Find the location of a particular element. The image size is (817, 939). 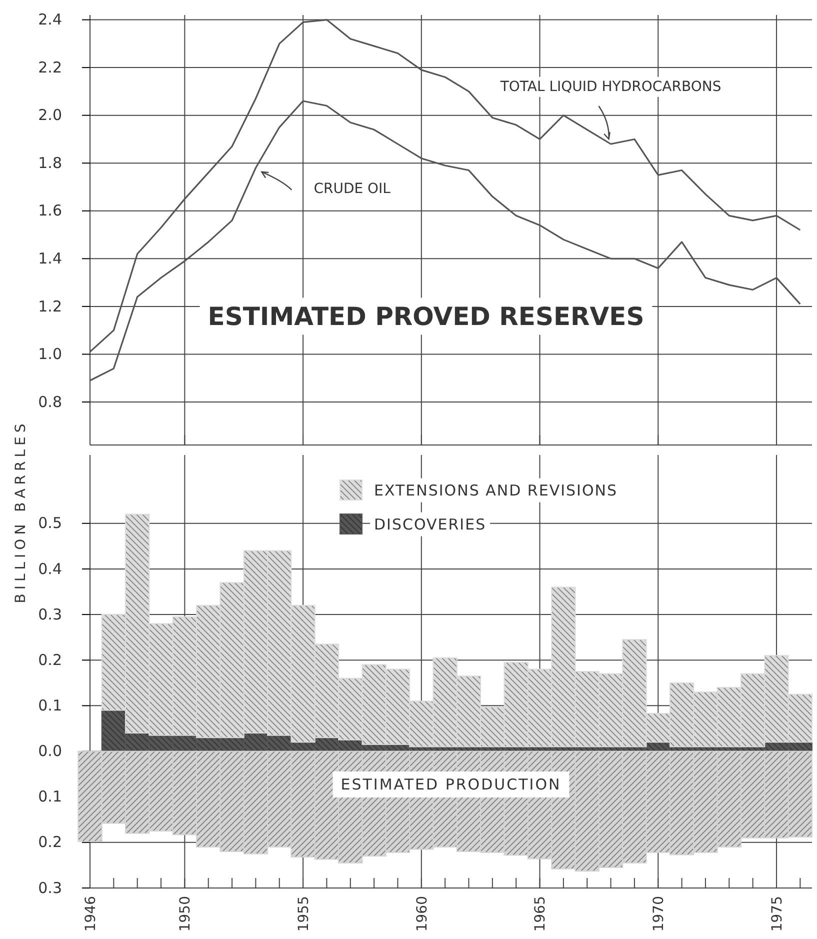

x-tick-label: 1955 is located at coordinates (304, 914).